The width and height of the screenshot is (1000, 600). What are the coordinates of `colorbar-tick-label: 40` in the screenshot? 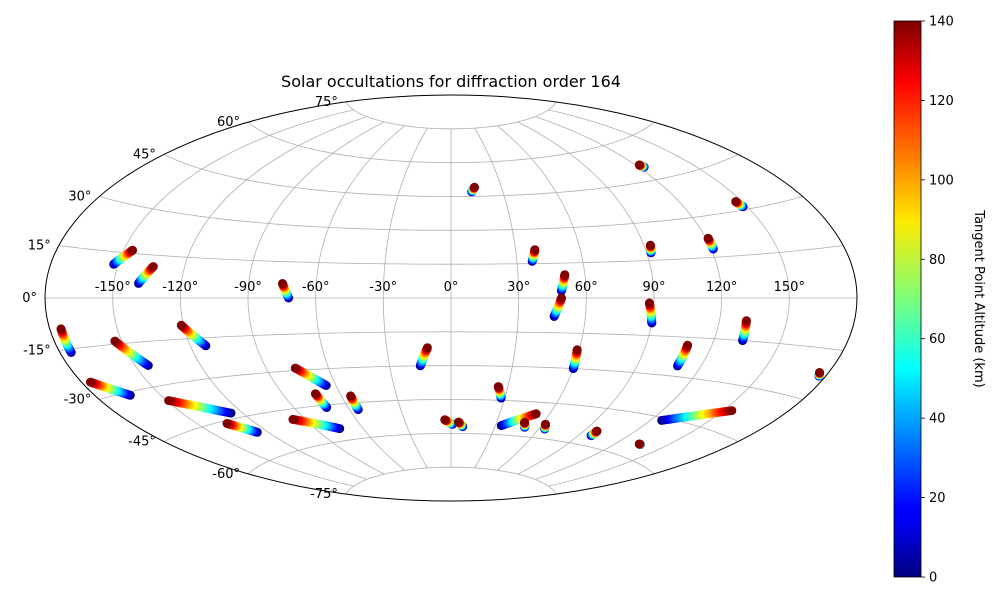 It's located at (937, 419).